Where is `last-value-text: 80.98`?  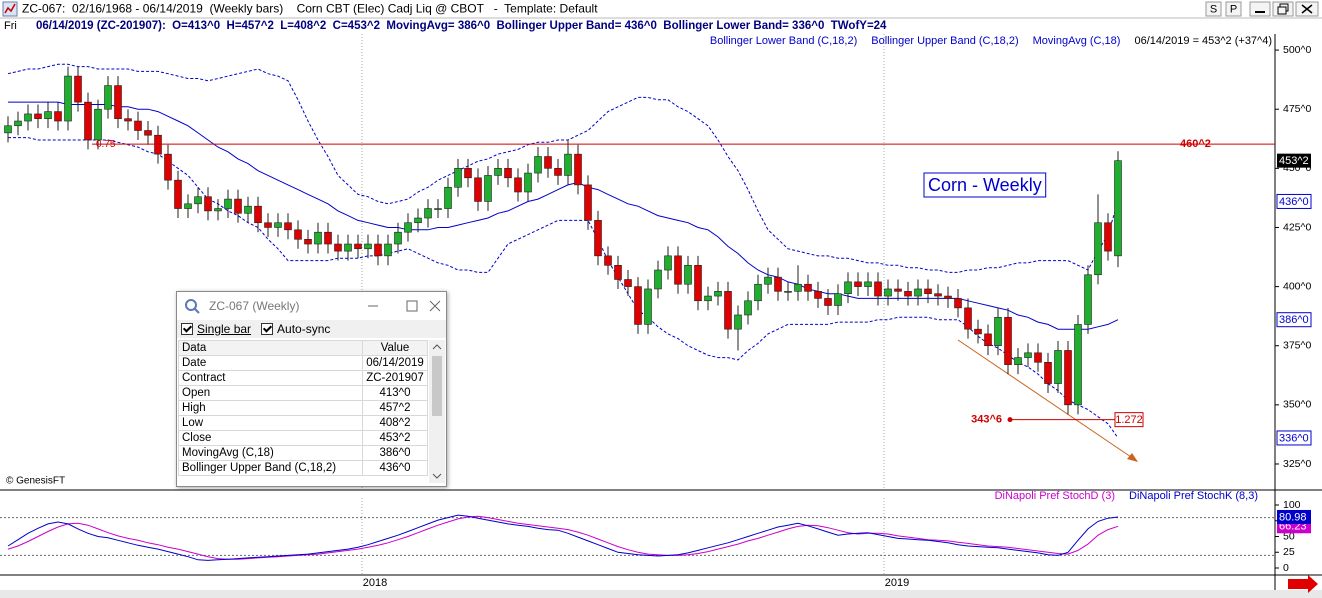 last-value-text: 80.98 is located at coordinates (1293, 517).